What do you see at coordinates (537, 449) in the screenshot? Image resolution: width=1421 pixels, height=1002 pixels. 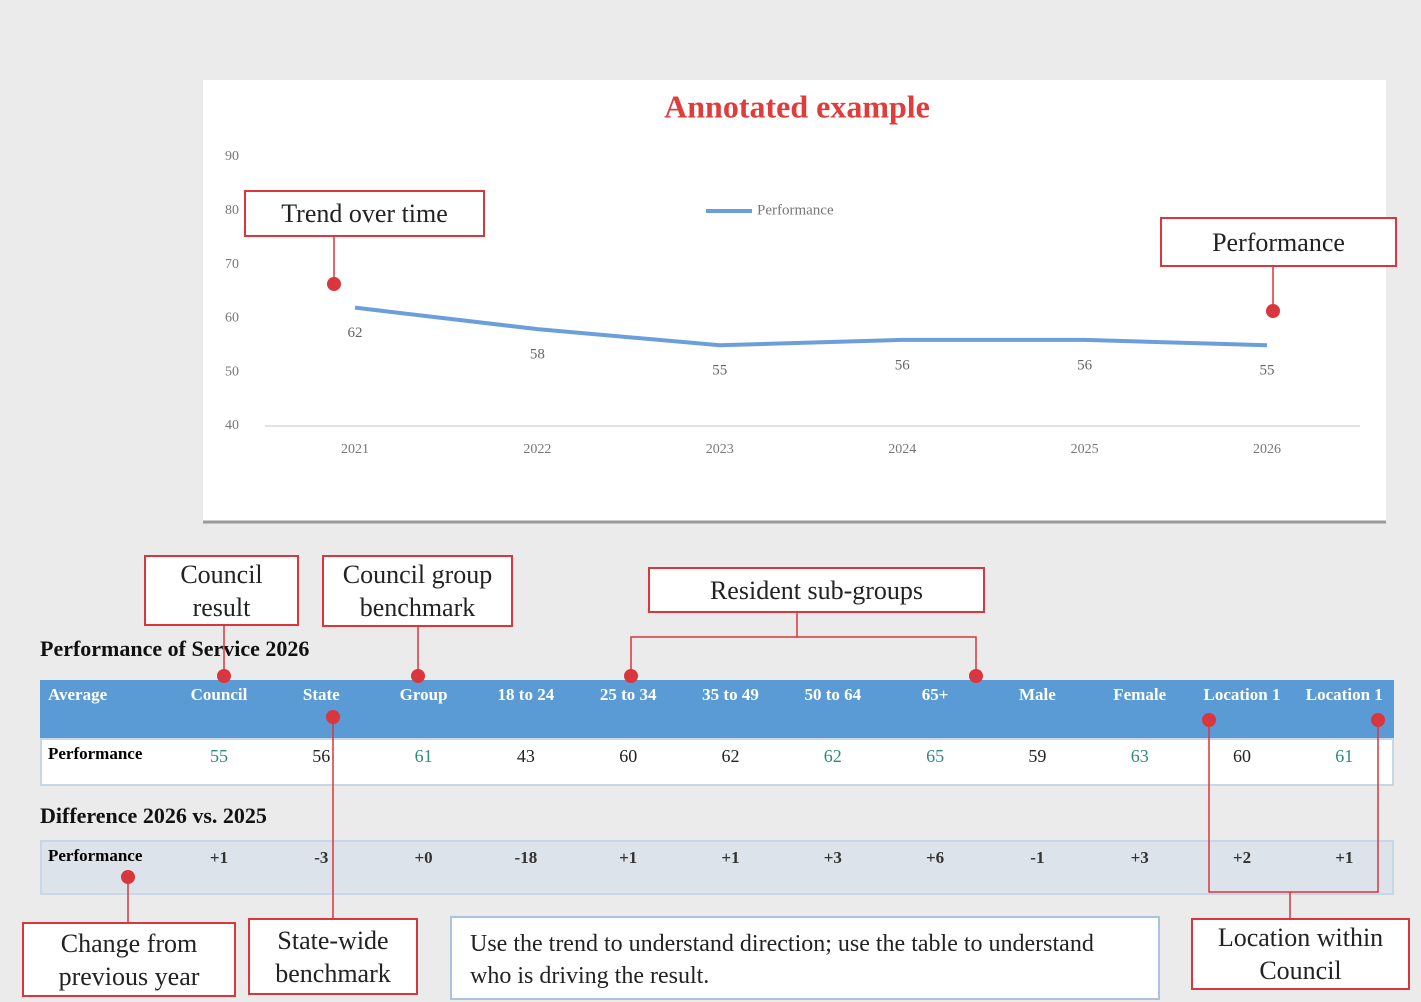 I see `x-tick-label: 2022` at bounding box center [537, 449].